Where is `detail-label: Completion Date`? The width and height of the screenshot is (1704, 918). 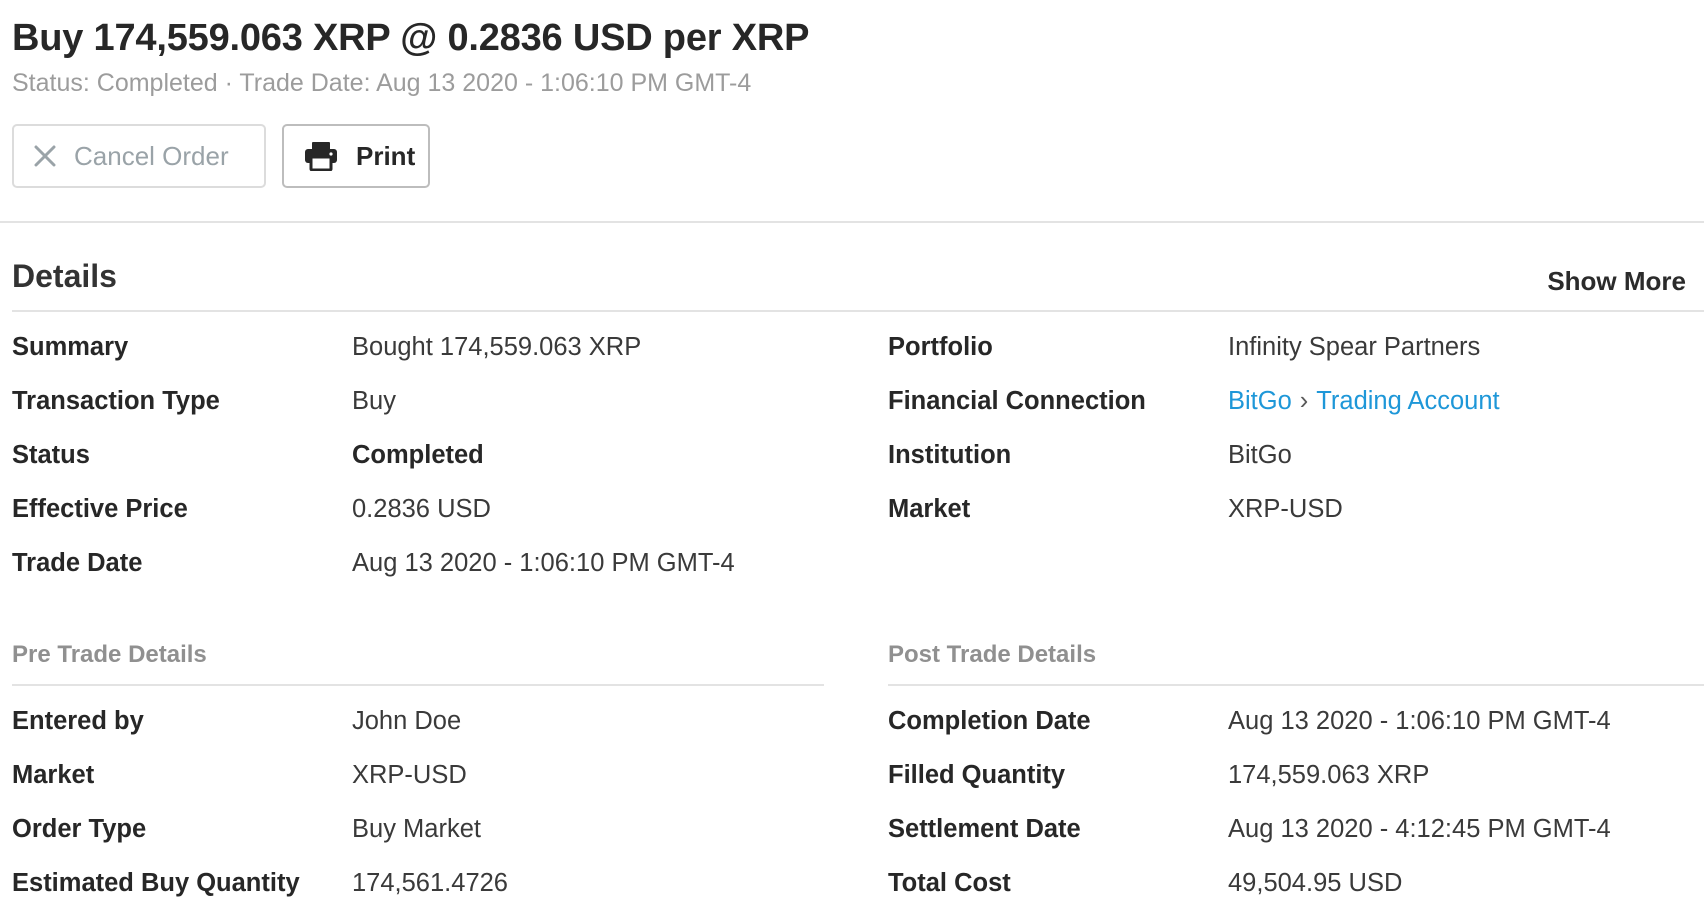
detail-label: Completion Date is located at coordinates (989, 721).